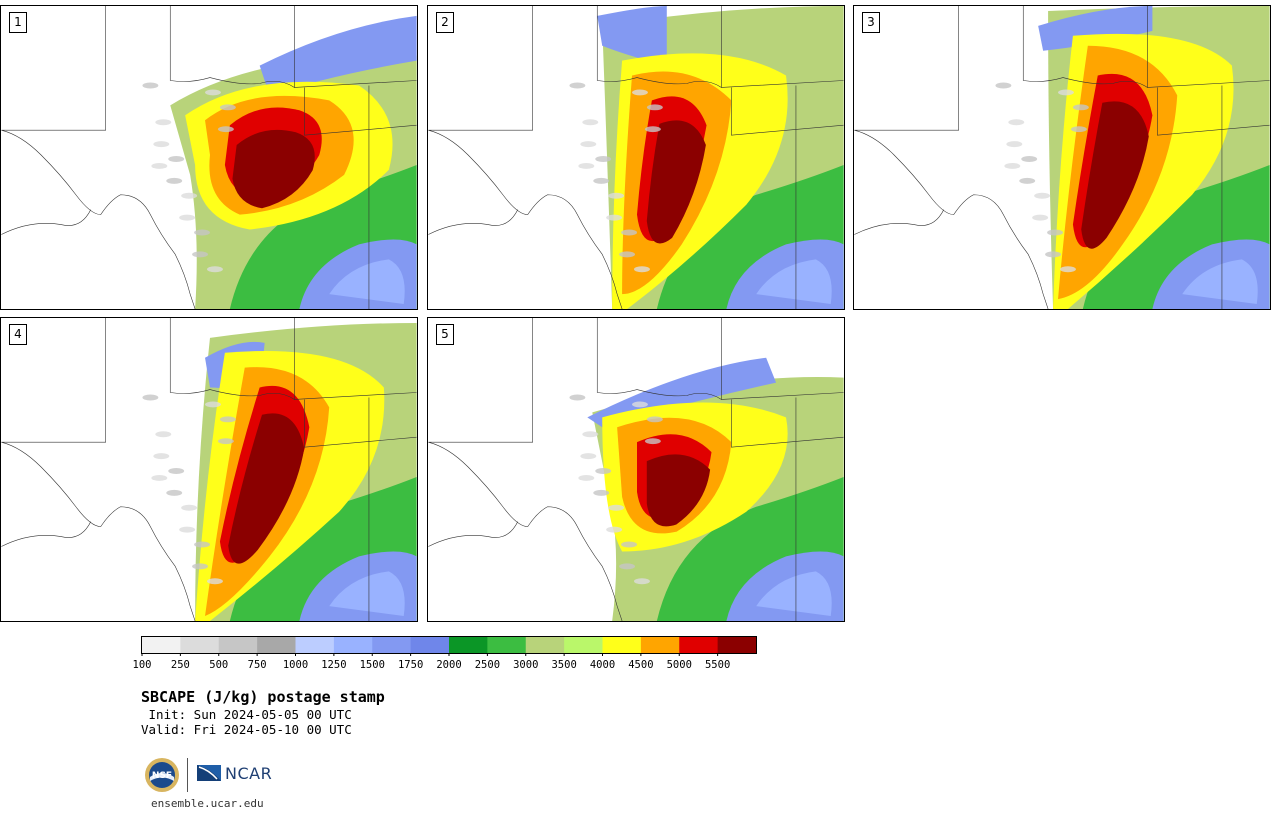  I want to click on max-cape-region, so click(273, 169).